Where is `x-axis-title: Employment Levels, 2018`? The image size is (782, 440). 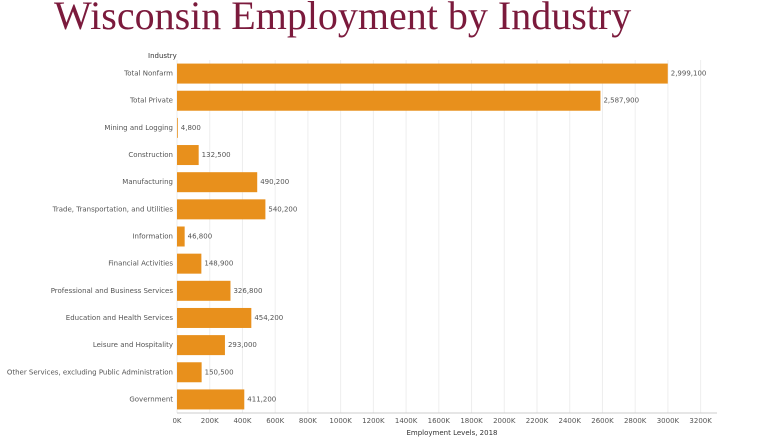
x-axis-title: Employment Levels, 2018 is located at coordinates (452, 433).